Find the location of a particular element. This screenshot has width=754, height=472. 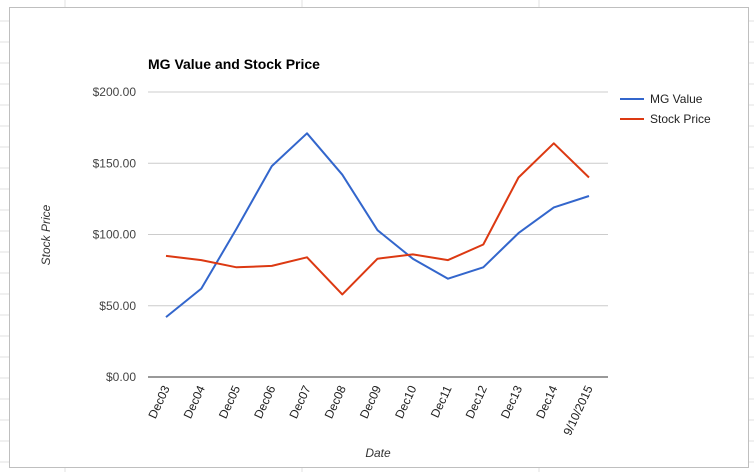

x-tick-label: Dec07 is located at coordinates (299, 402).